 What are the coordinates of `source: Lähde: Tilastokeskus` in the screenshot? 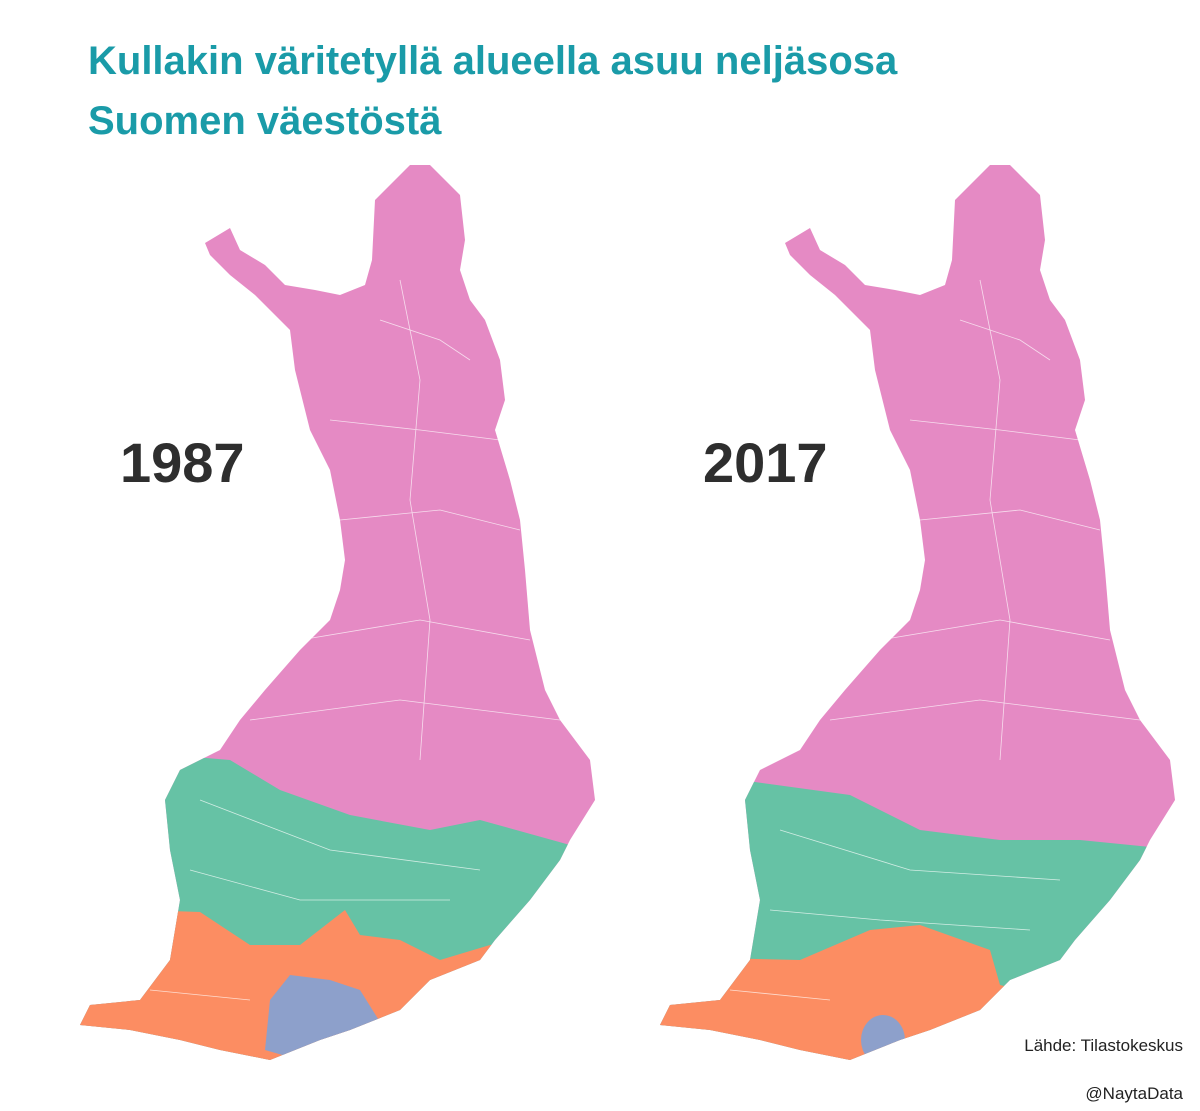 It's located at (1103, 1045).